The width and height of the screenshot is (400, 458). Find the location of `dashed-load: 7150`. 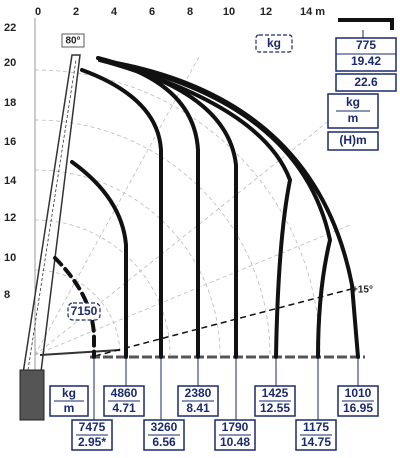

dashed-load: 7150 is located at coordinates (84, 311).